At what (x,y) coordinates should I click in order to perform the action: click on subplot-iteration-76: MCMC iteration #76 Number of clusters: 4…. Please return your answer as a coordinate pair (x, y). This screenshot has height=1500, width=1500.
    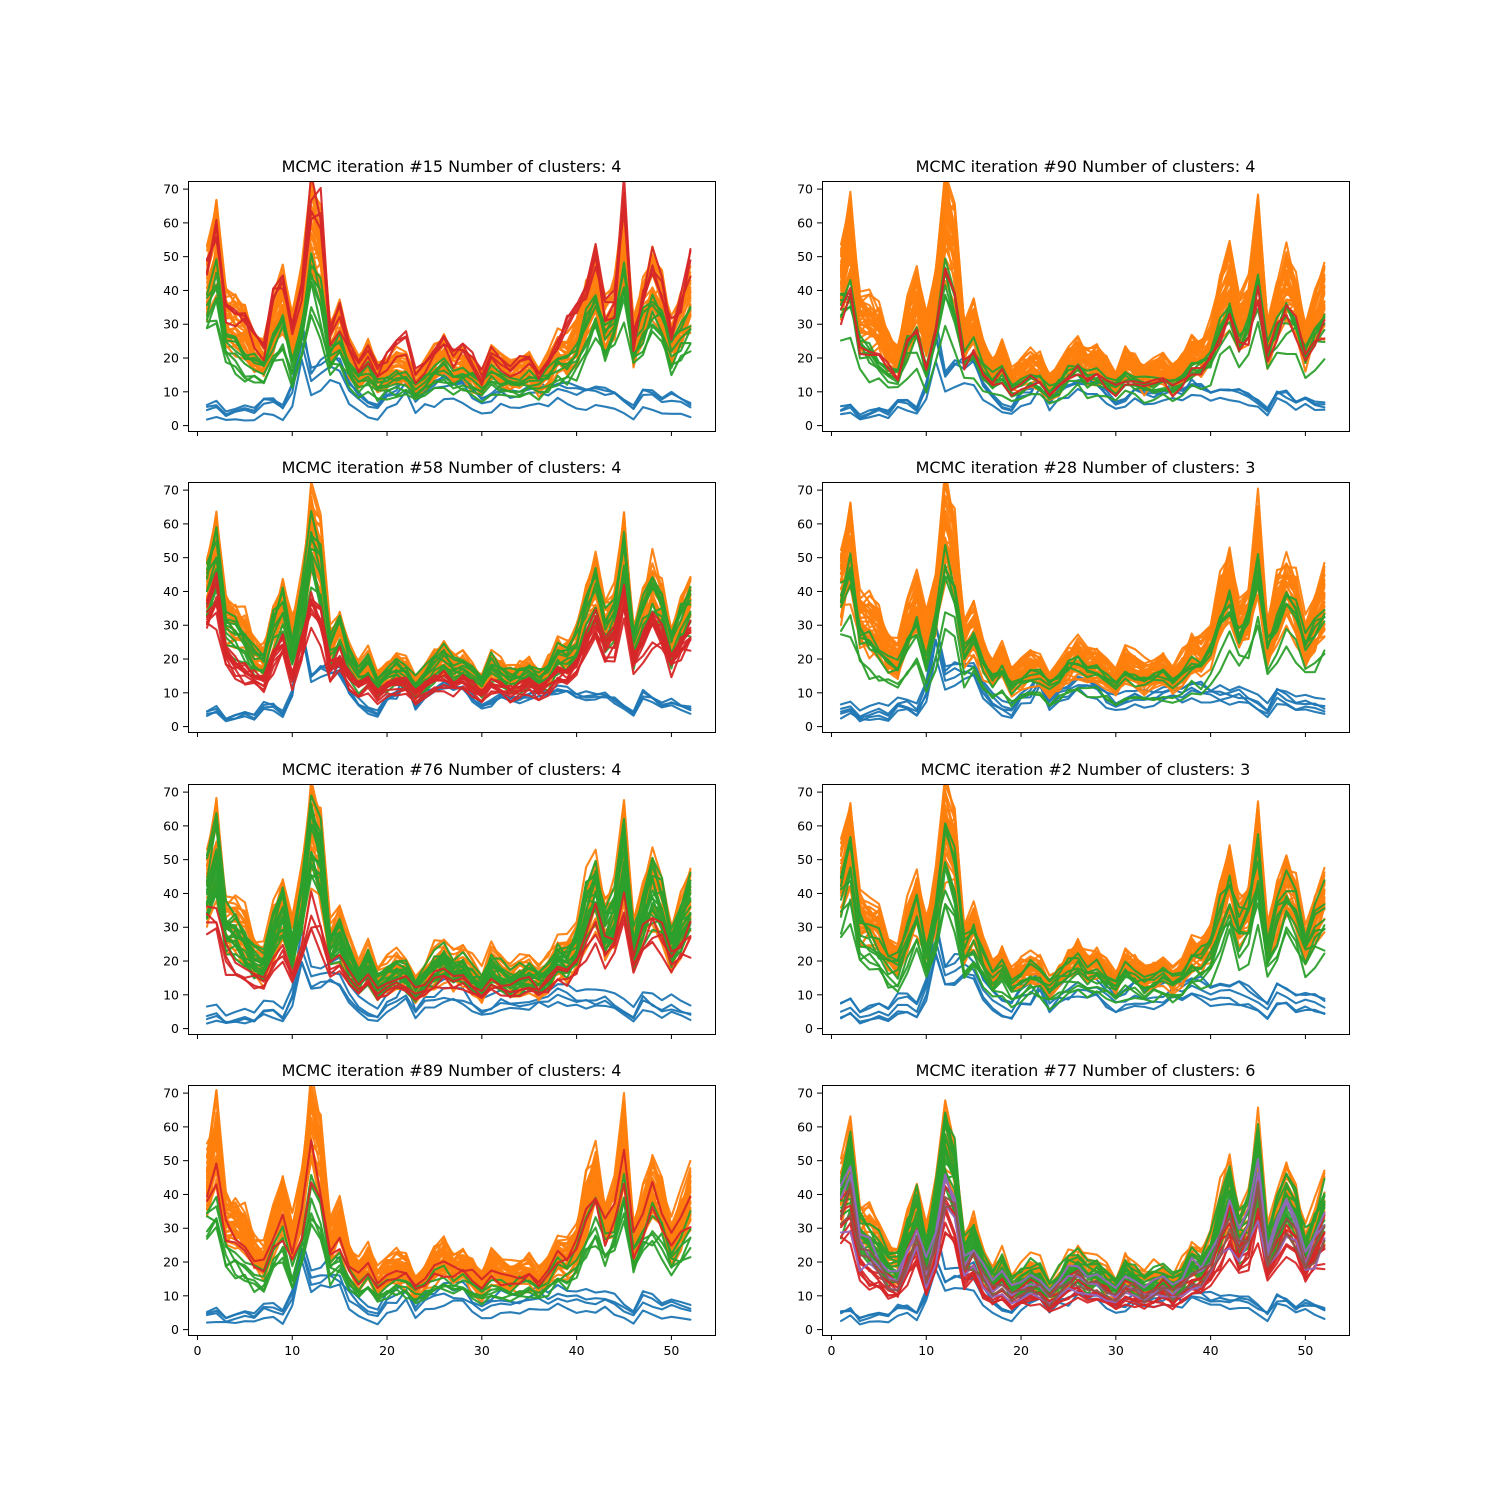
    Looking at the image, I should click on (439, 899).